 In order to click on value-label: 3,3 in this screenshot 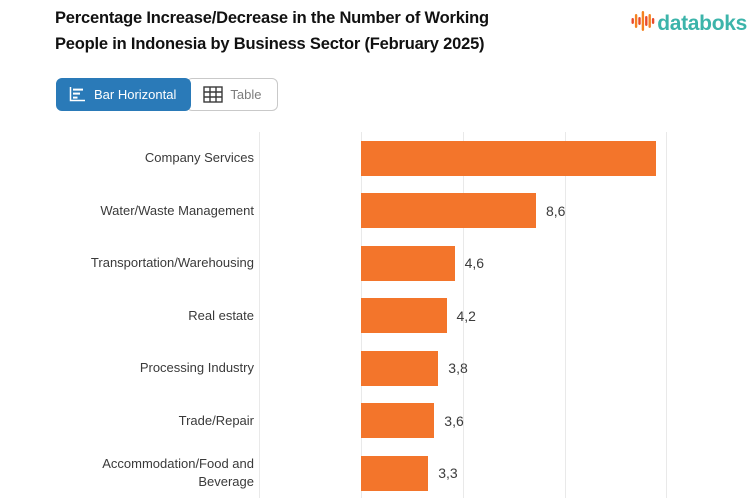, I will do `click(448, 473)`.